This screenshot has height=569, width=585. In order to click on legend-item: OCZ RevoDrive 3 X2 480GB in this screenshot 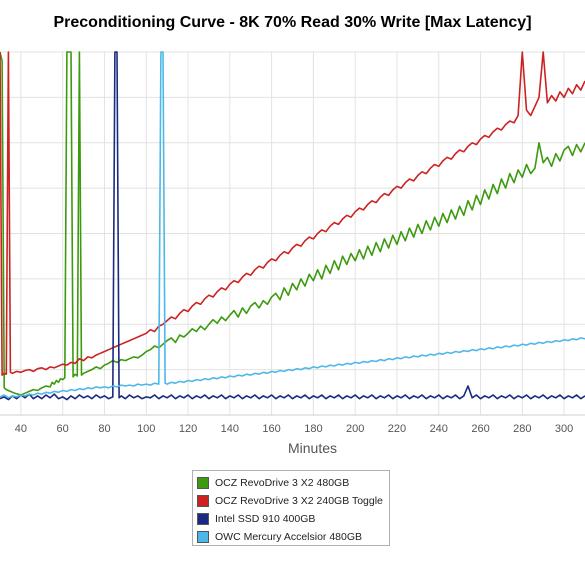, I will do `click(293, 483)`.